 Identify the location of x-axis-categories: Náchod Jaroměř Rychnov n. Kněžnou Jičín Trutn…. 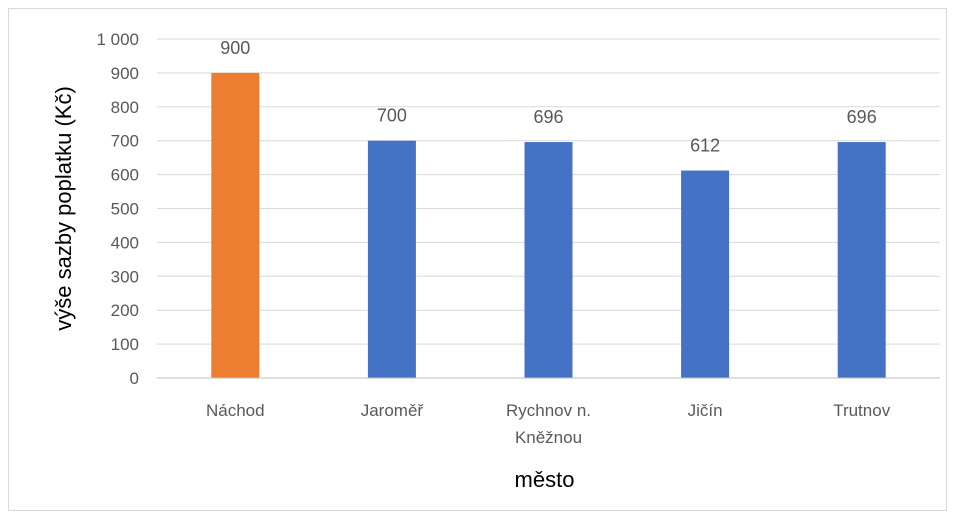
(548, 424).